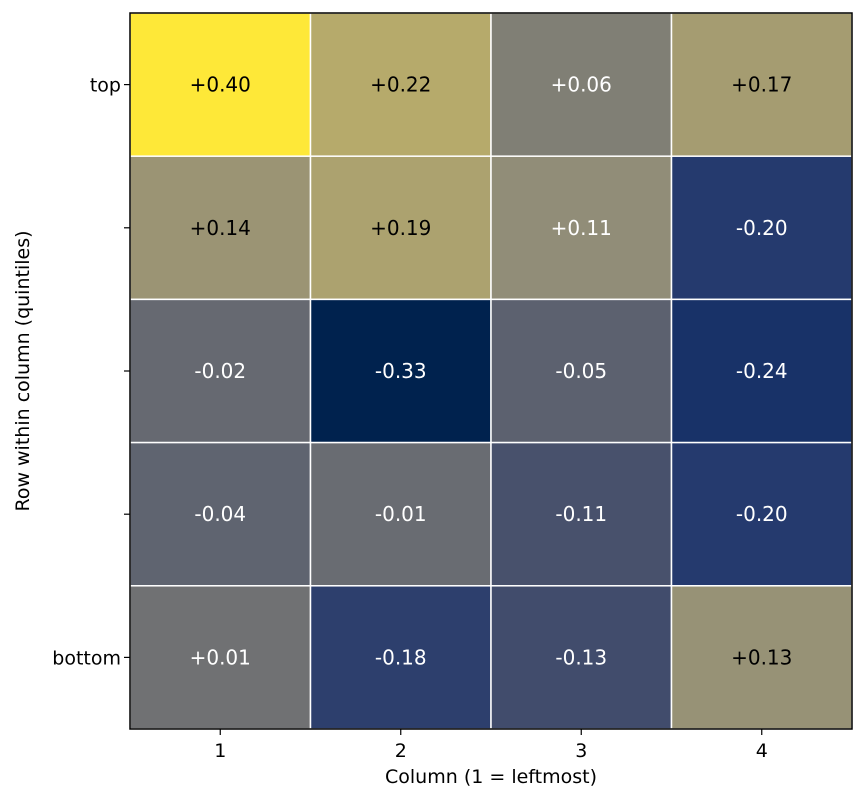 This screenshot has width=865, height=799. Describe the element at coordinates (491, 745) in the screenshot. I see `x-axis-ticks: 1 2 3 4` at that location.